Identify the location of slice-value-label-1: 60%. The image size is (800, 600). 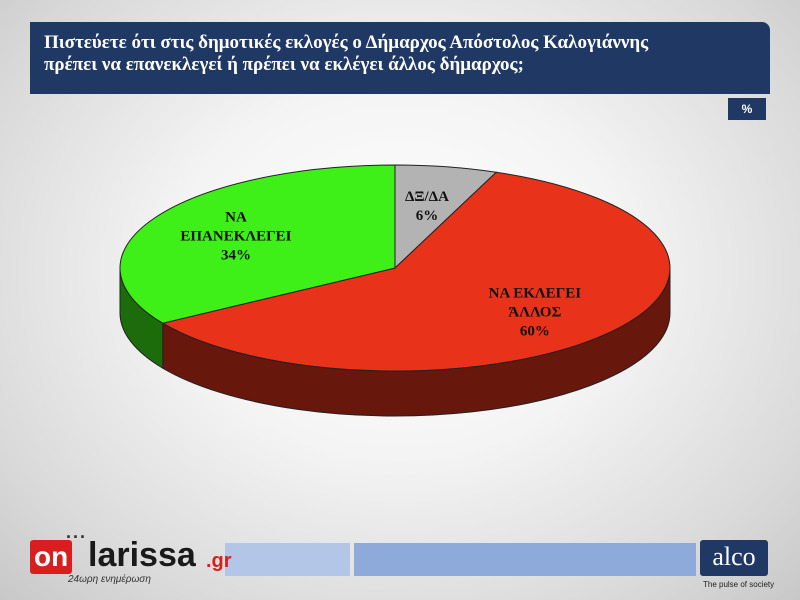
(535, 331).